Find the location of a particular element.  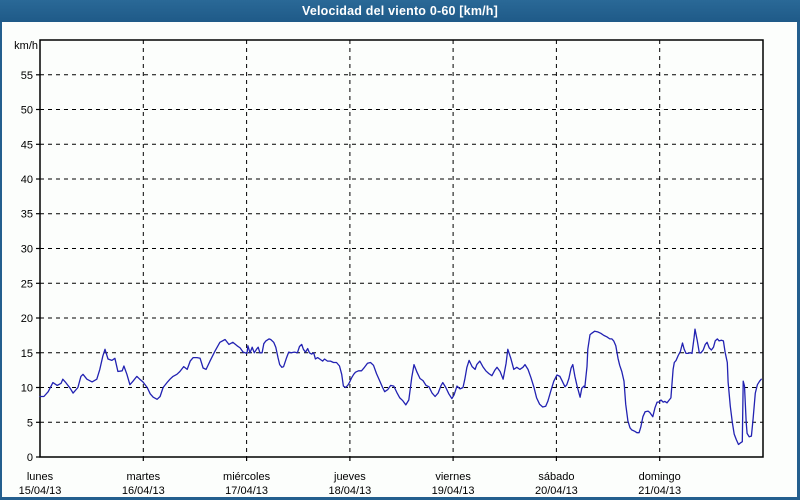

chart-title: Velocidad del viento 0-60 [km/h] is located at coordinates (400, 11).